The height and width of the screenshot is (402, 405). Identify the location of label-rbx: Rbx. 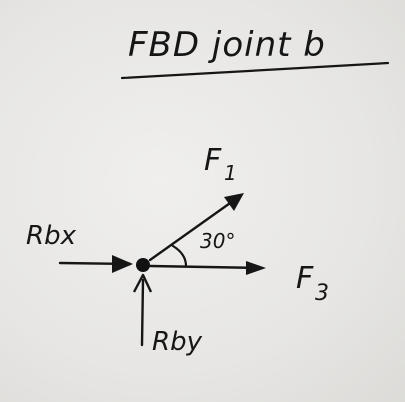
(51, 236).